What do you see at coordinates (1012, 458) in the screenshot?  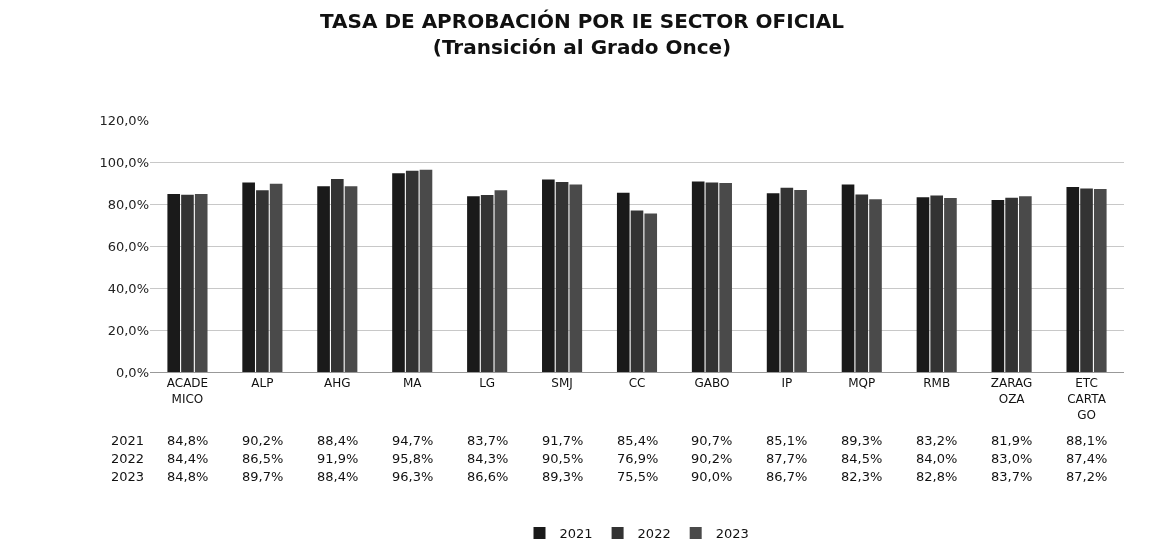 I see `data-label: 83,0%` at bounding box center [1012, 458].